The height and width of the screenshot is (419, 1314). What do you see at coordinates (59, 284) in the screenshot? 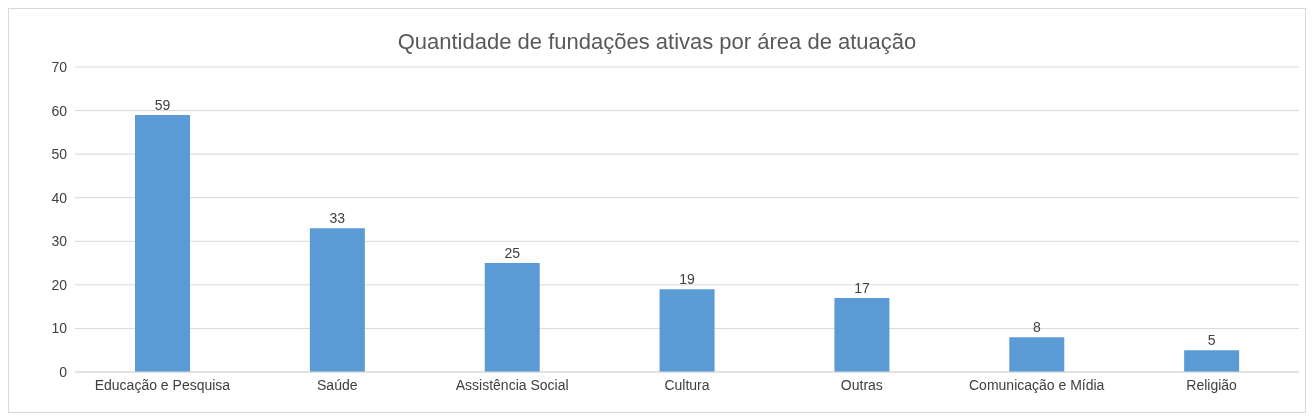
I see `y-tick-label: 20` at bounding box center [59, 284].